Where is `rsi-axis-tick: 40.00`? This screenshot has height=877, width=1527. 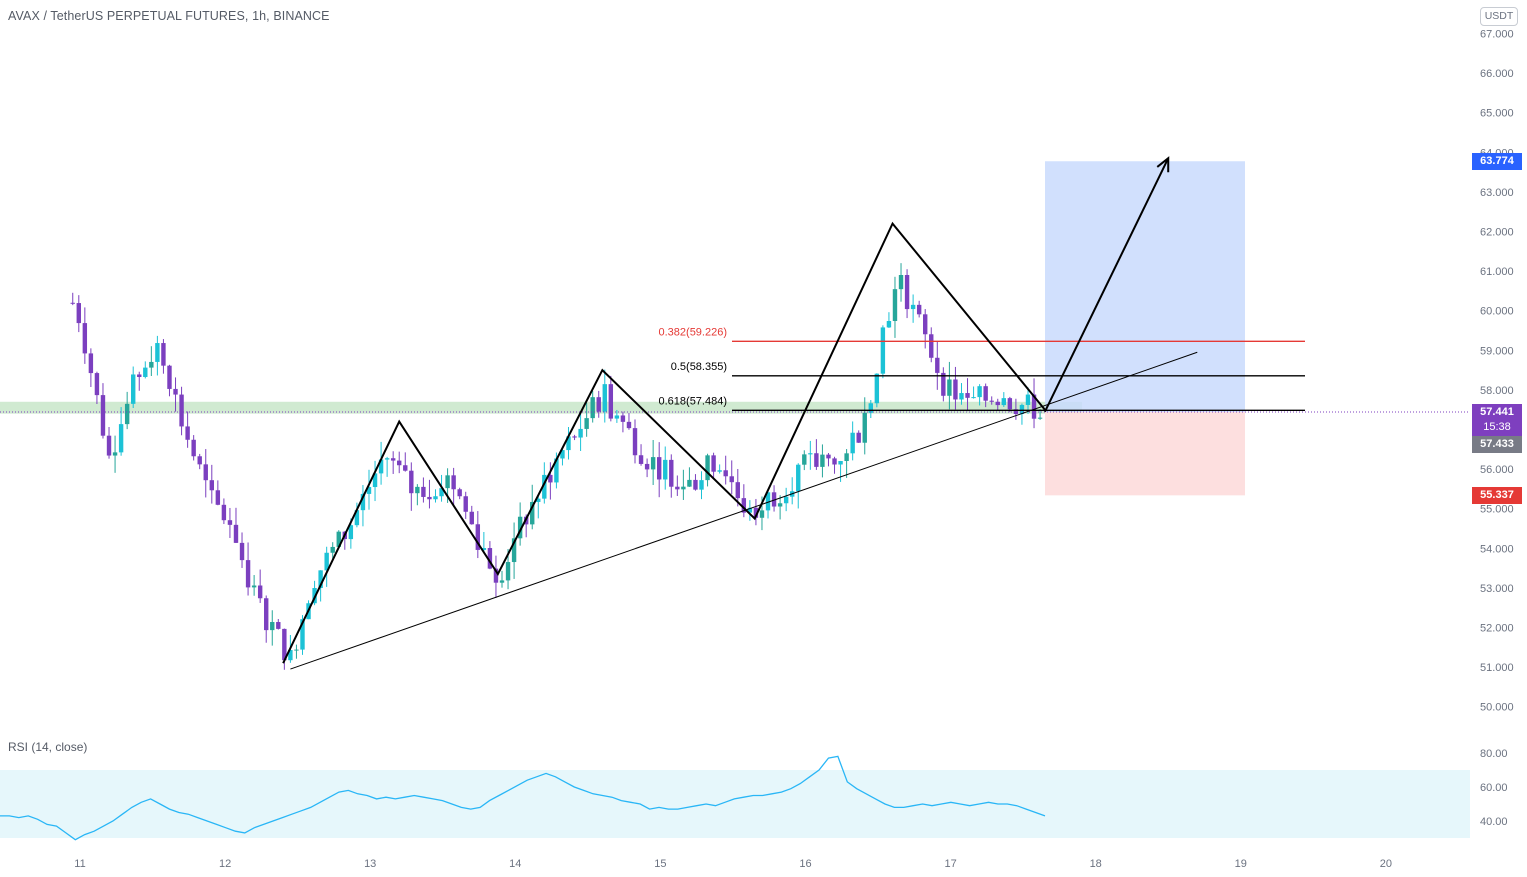 rsi-axis-tick: 40.00 is located at coordinates (1494, 822).